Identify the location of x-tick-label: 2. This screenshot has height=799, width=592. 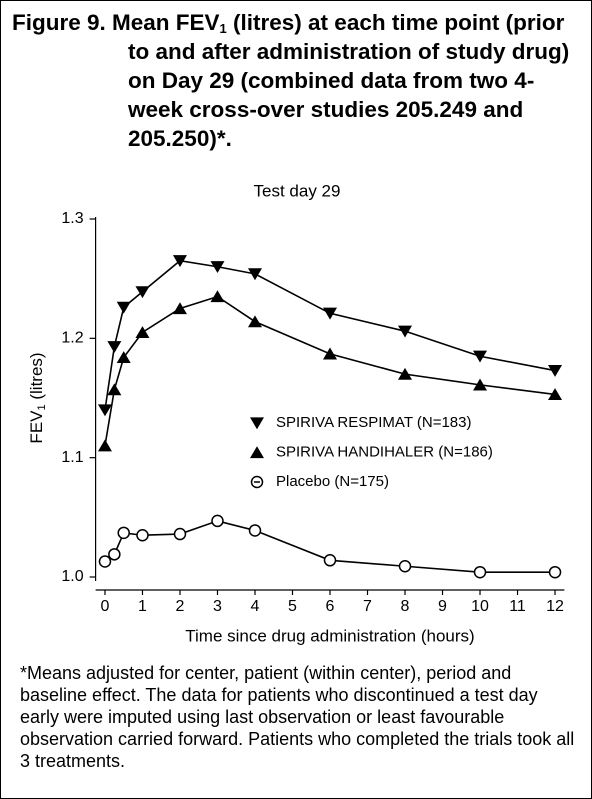
(180, 606).